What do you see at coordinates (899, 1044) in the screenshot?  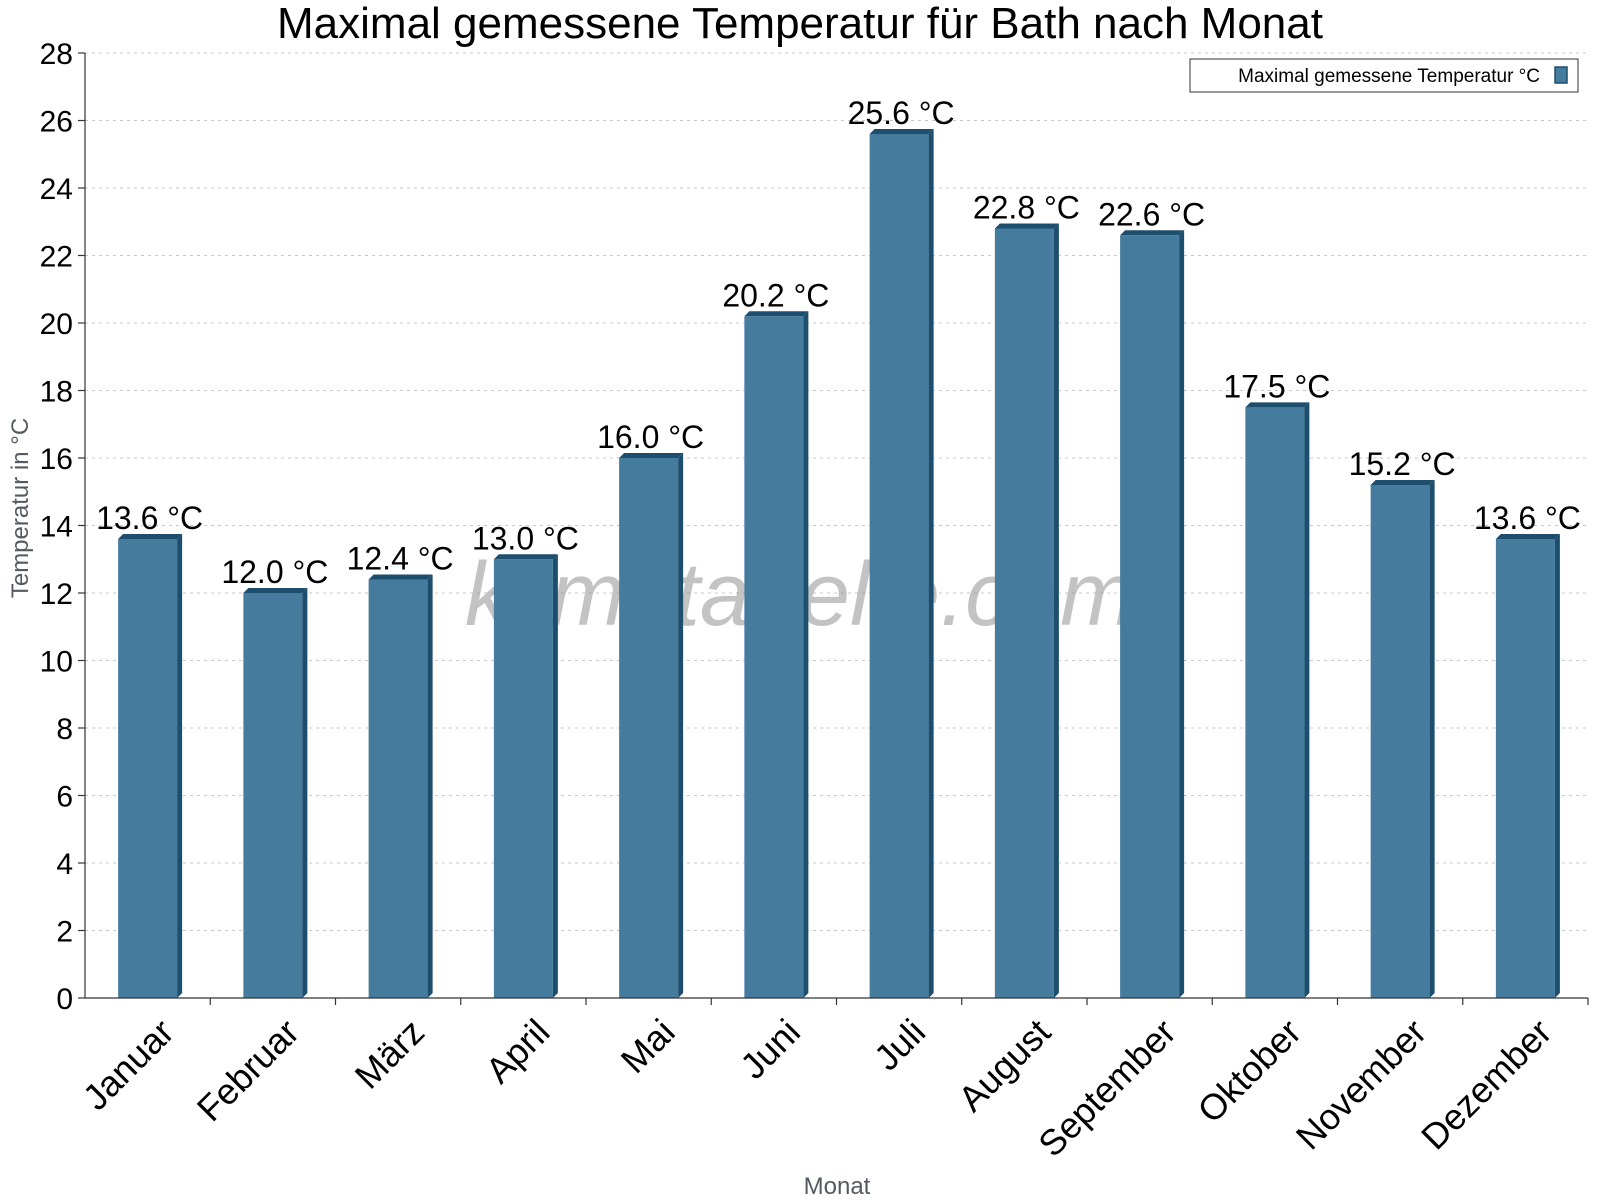 I see `x-tick-label: Juli` at bounding box center [899, 1044].